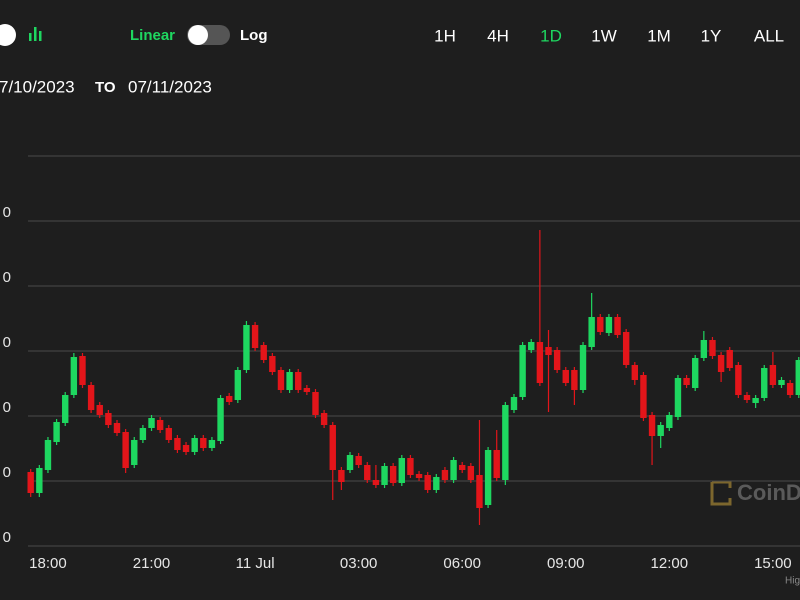 Image resolution: width=800 pixels, height=600 pixels. I want to click on x-tick-label: 09:00, so click(566, 563).